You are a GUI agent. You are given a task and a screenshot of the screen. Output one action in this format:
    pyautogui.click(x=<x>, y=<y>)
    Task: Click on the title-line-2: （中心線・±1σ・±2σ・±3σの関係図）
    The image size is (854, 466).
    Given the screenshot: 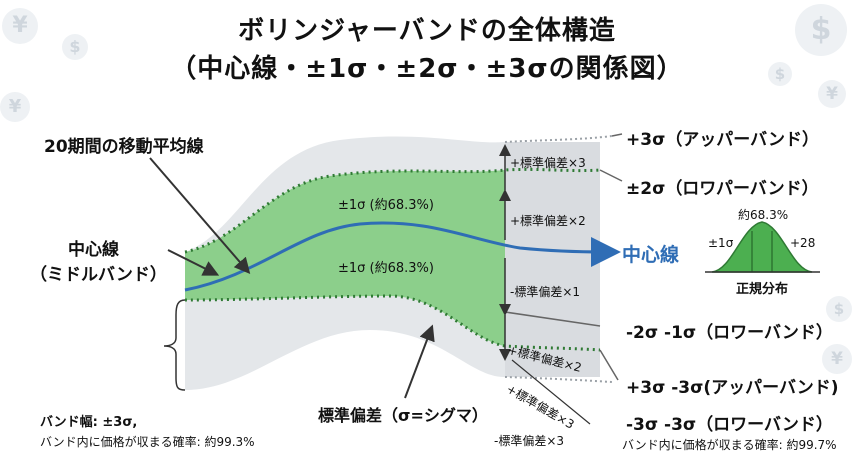 What is the action you would take?
    pyautogui.click(x=427, y=69)
    